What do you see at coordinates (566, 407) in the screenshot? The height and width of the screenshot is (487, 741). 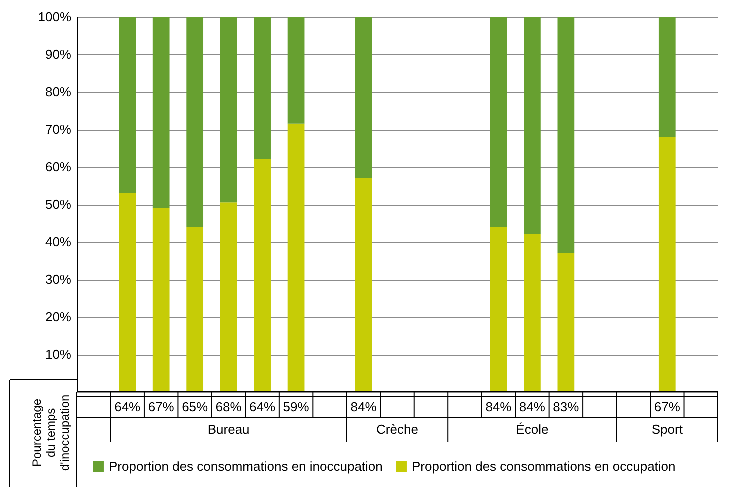 I see `x-tick-label: 83%` at bounding box center [566, 407].